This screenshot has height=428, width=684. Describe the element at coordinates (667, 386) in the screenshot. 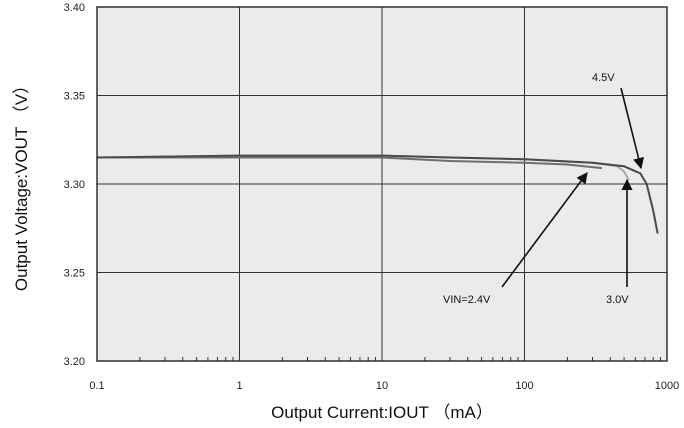

I see `x-tick-label: 1000` at that location.